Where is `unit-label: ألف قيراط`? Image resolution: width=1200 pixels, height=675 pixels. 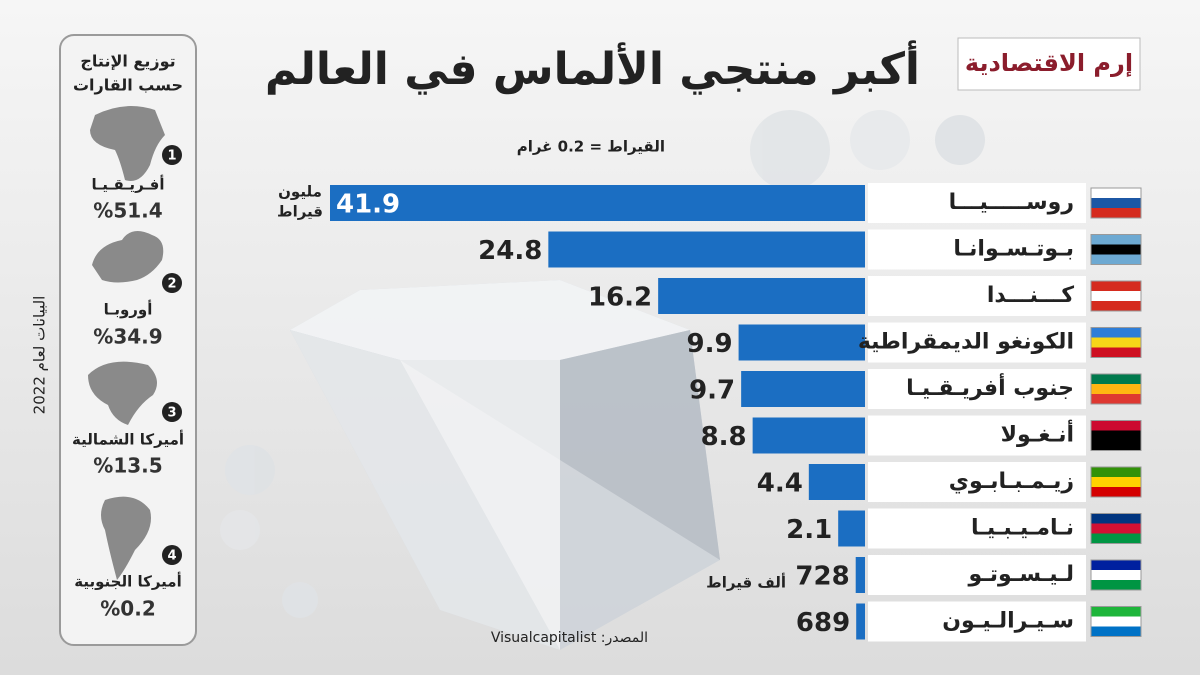
unit-label: ألف قيراط is located at coordinates (746, 582).